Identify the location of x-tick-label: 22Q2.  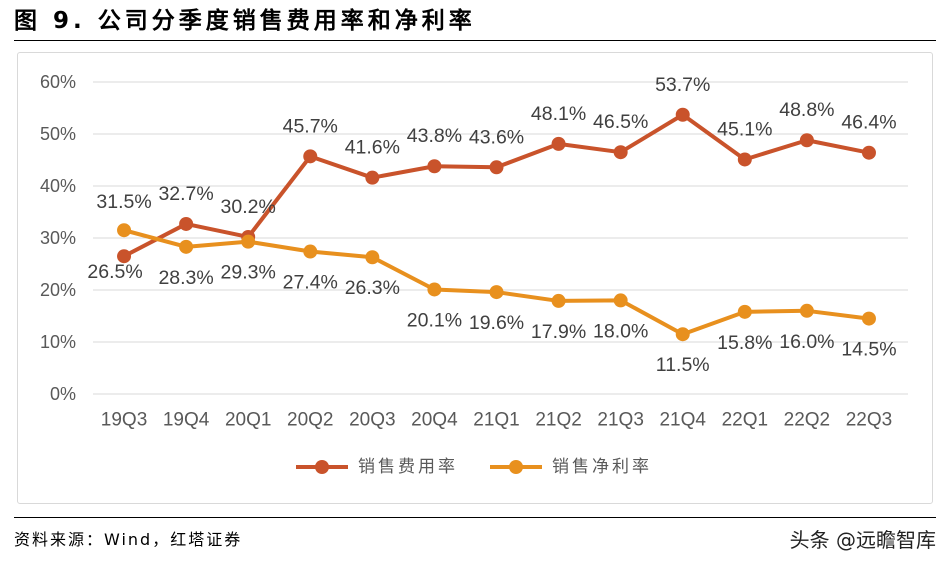
(807, 420).